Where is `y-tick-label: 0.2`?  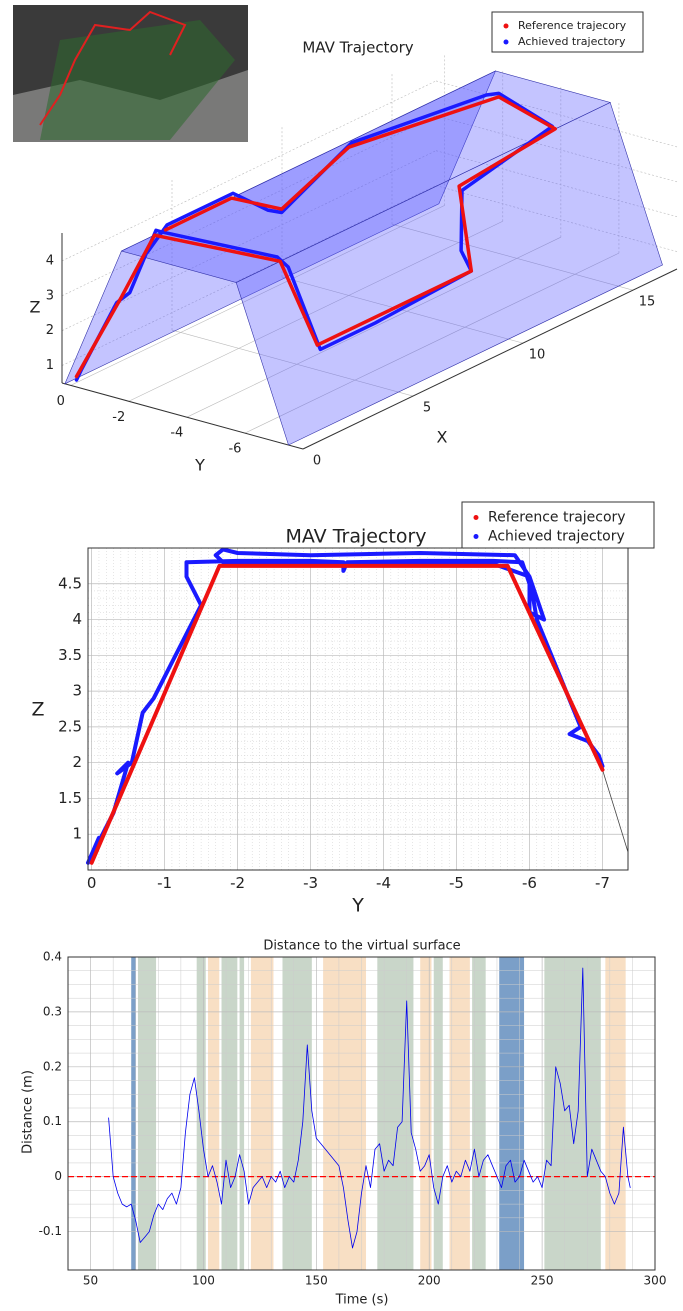
y-tick-label: 0.2 is located at coordinates (52, 1066).